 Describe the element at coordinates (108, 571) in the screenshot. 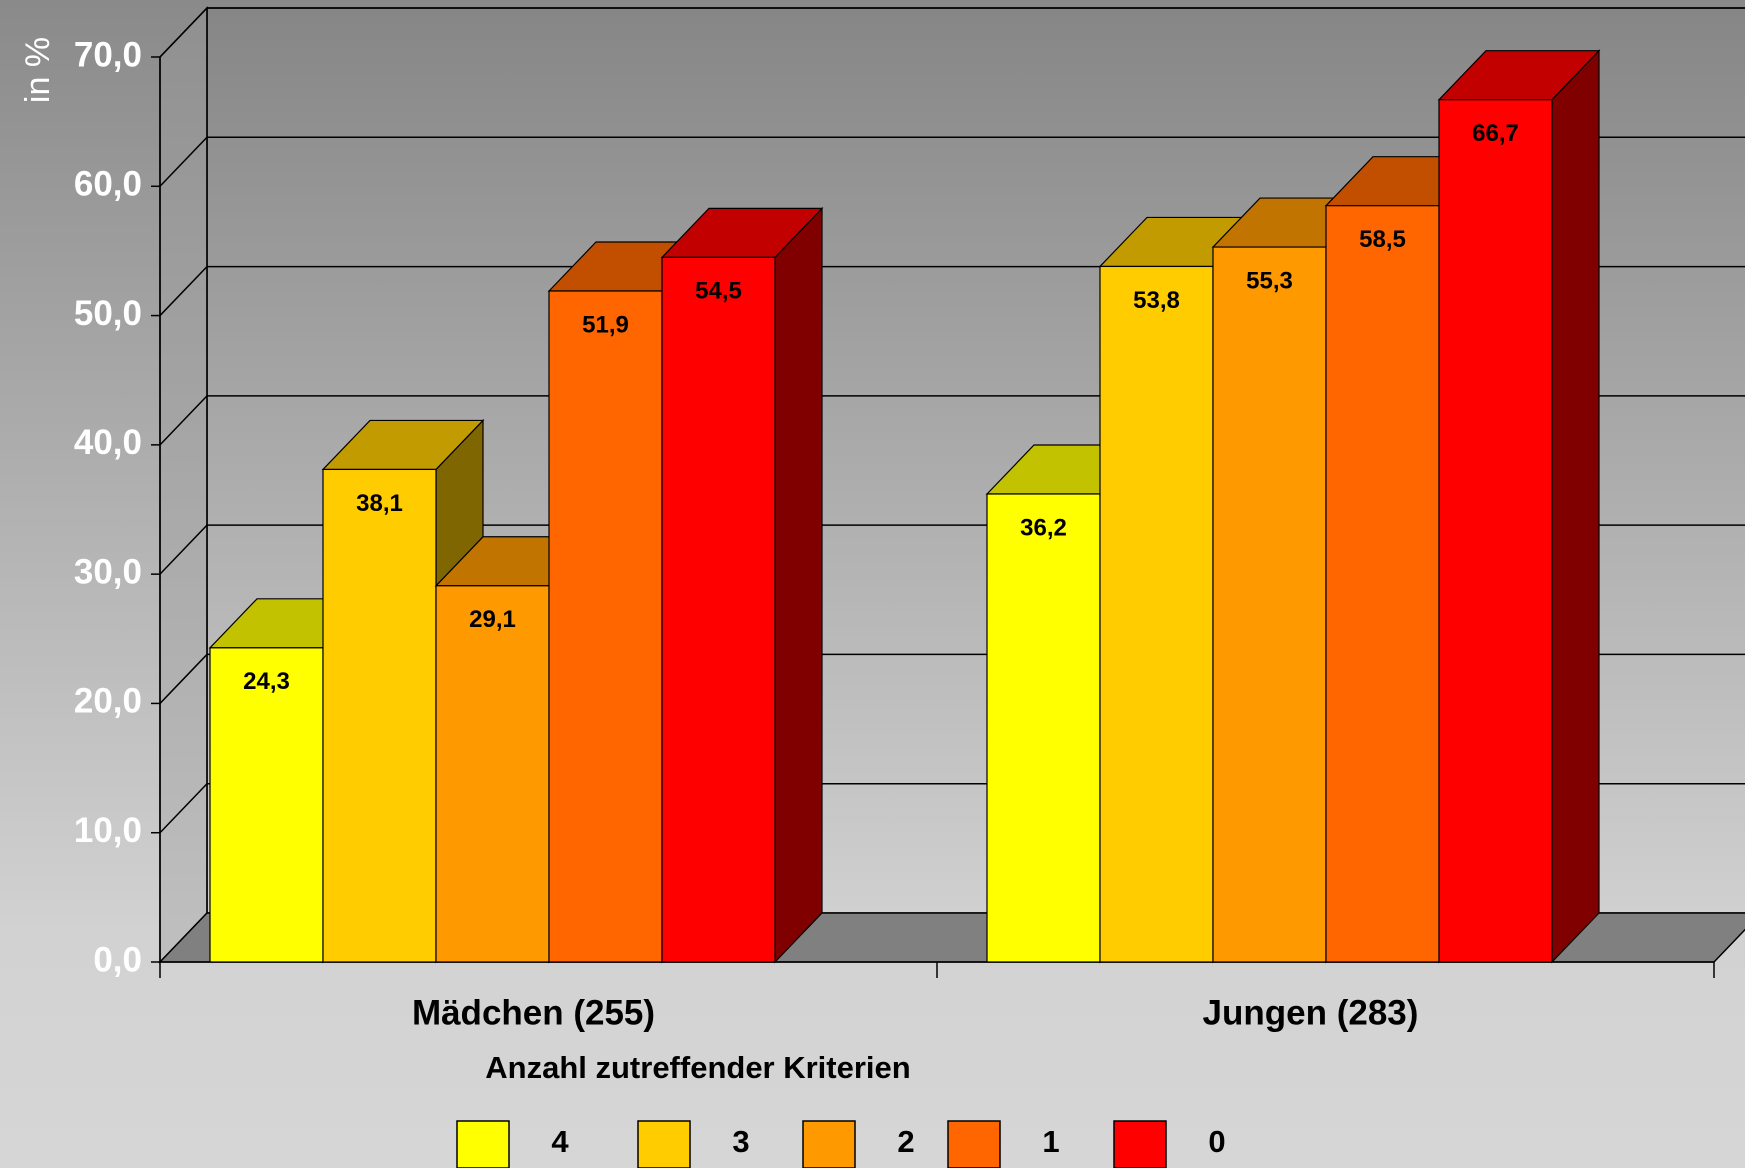

I see `y-tick-label: 30,0` at that location.